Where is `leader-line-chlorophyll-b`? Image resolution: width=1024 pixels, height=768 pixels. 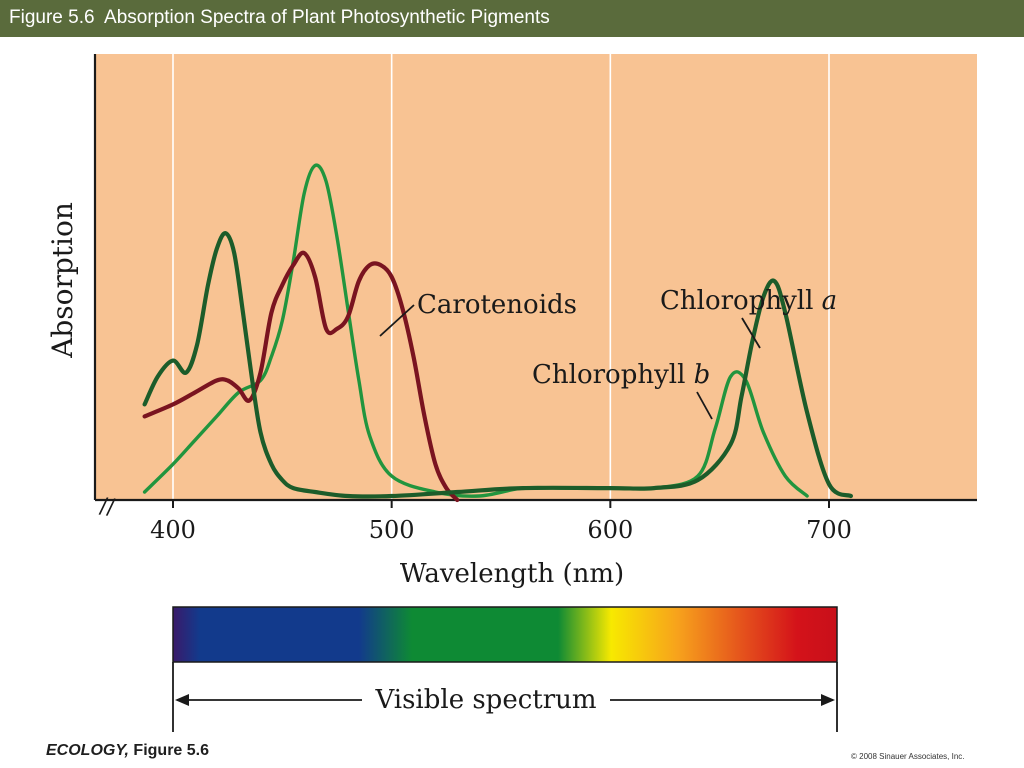 leader-line-chlorophyll-b is located at coordinates (704, 405).